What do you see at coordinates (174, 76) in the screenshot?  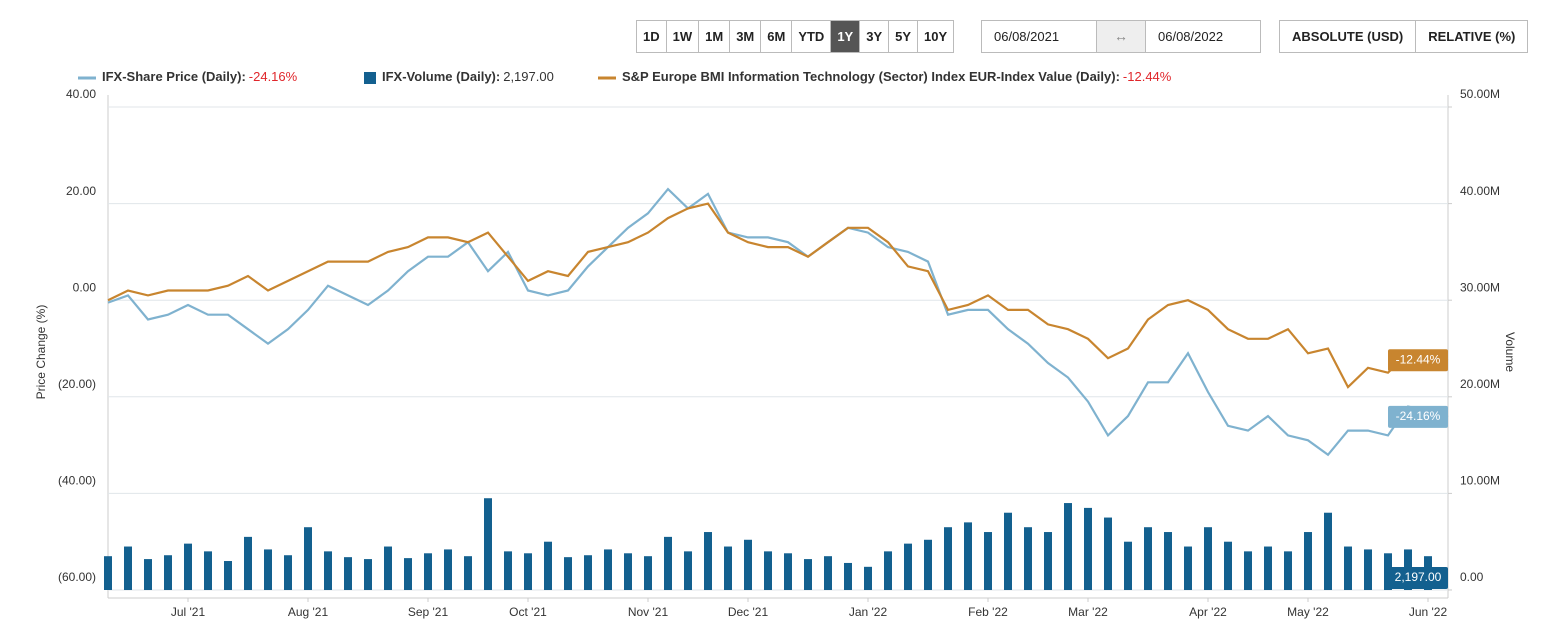 I see `legend-name: IFX-Share Price (Daily):` at bounding box center [174, 76].